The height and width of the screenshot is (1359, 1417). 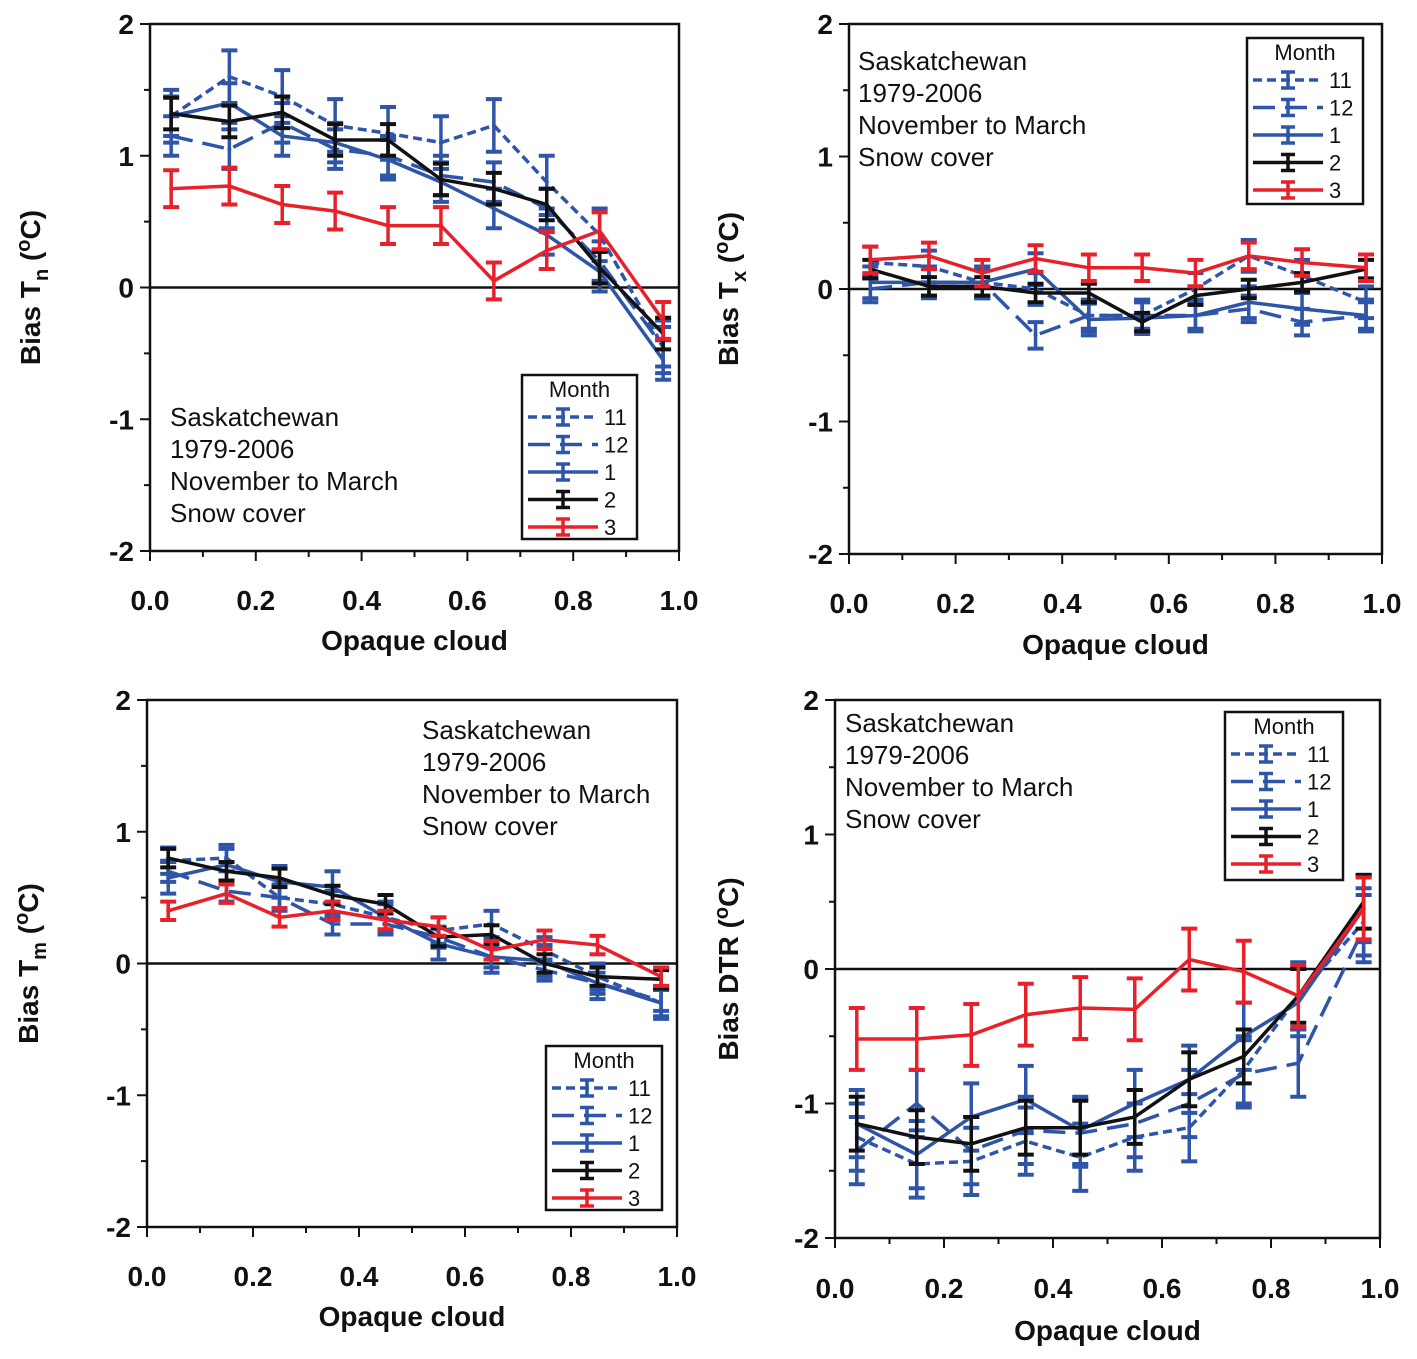 What do you see at coordinates (28, 1002) in the screenshot?
I see `y-label-text: Bias T` at bounding box center [28, 1002].